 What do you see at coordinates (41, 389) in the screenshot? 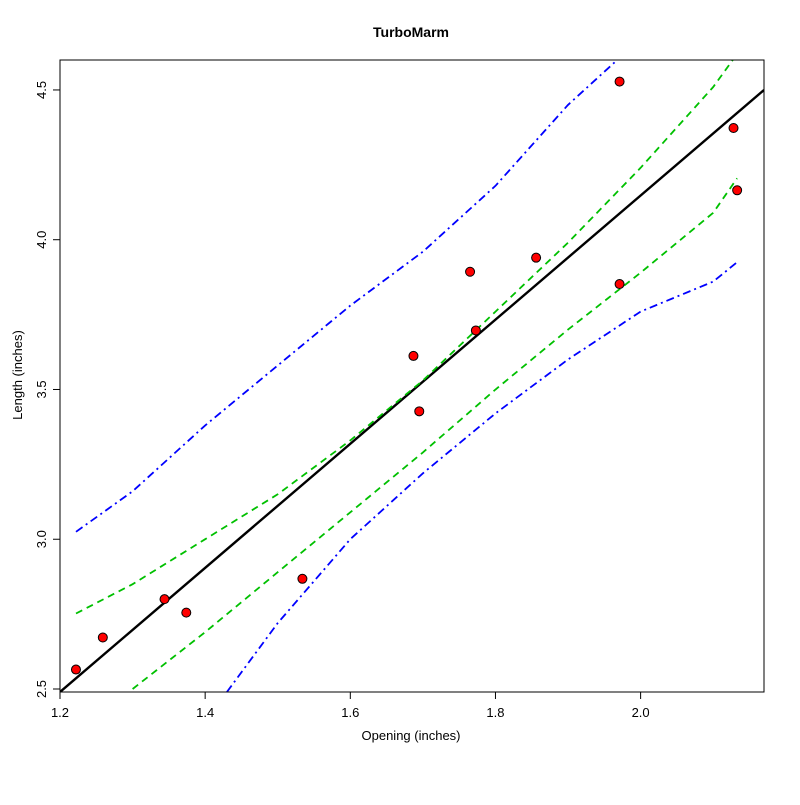
I see `y-tick-label: 3.5` at bounding box center [41, 389].